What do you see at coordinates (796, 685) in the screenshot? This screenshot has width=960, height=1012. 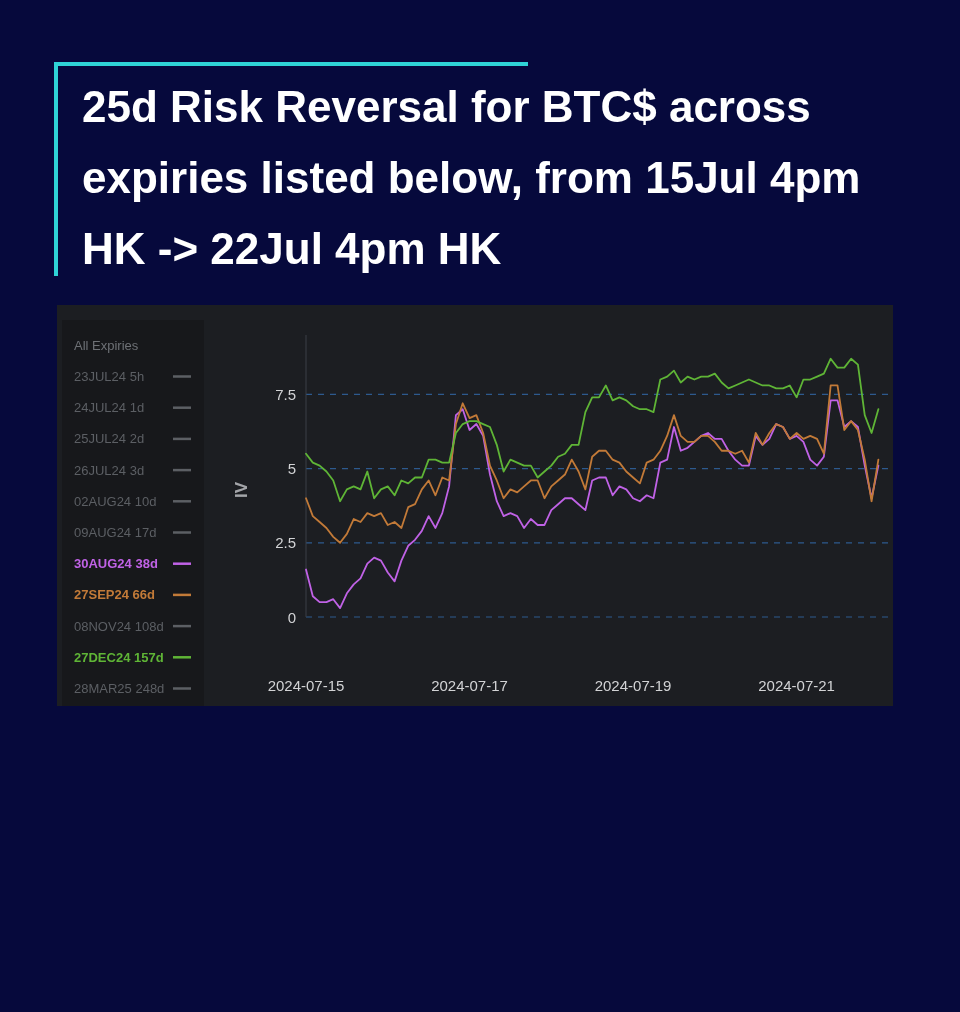 I see `x-tick-label: 2024-07-21` at bounding box center [796, 685].